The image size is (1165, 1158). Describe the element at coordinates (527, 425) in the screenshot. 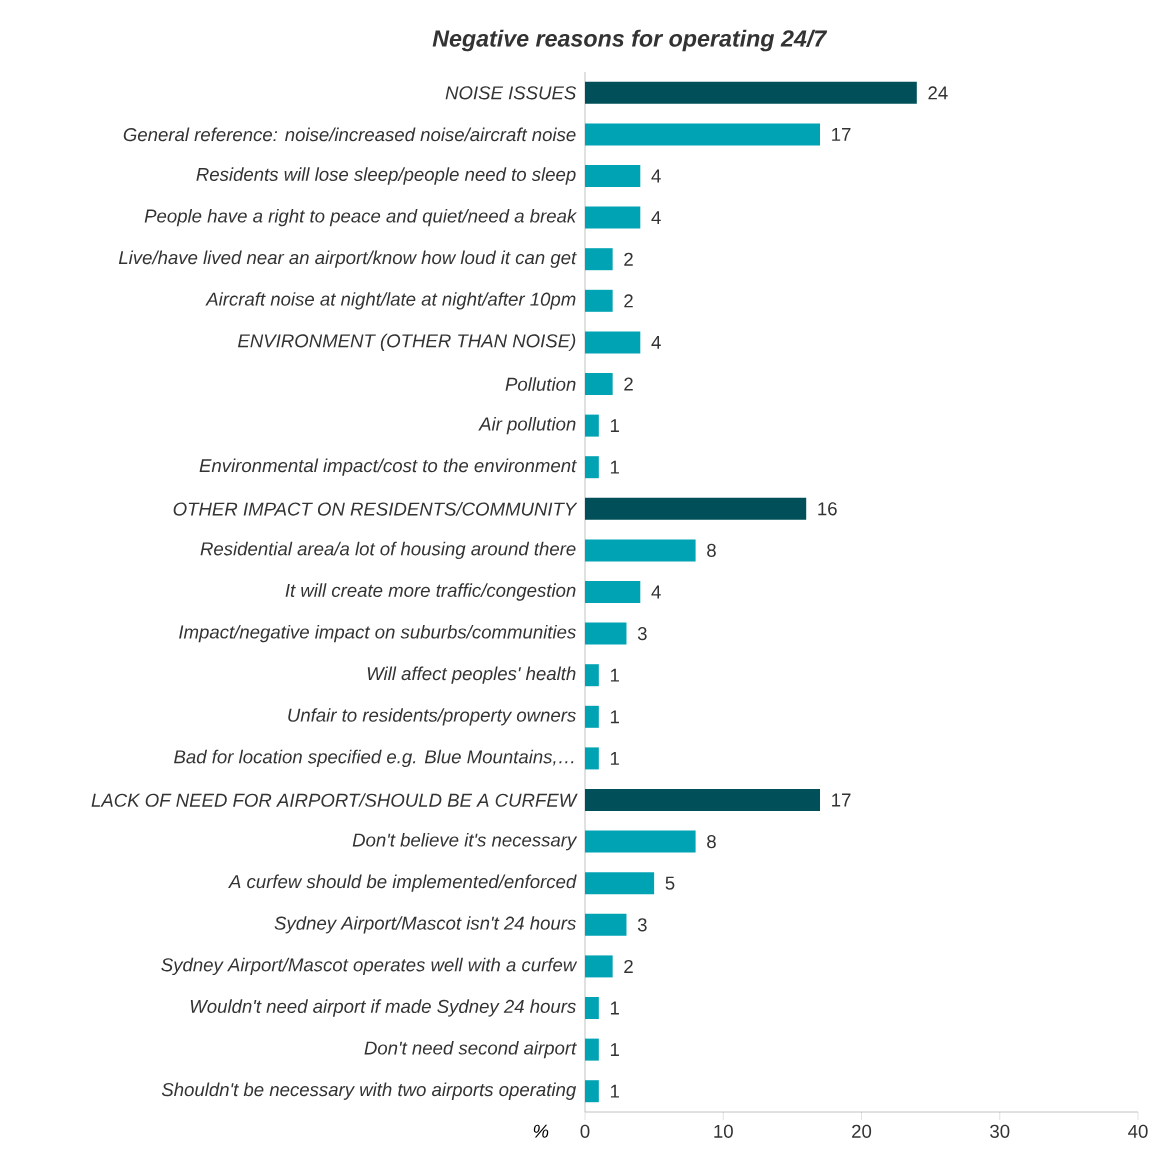

I see `y-tick-label: Air pollution` at that location.